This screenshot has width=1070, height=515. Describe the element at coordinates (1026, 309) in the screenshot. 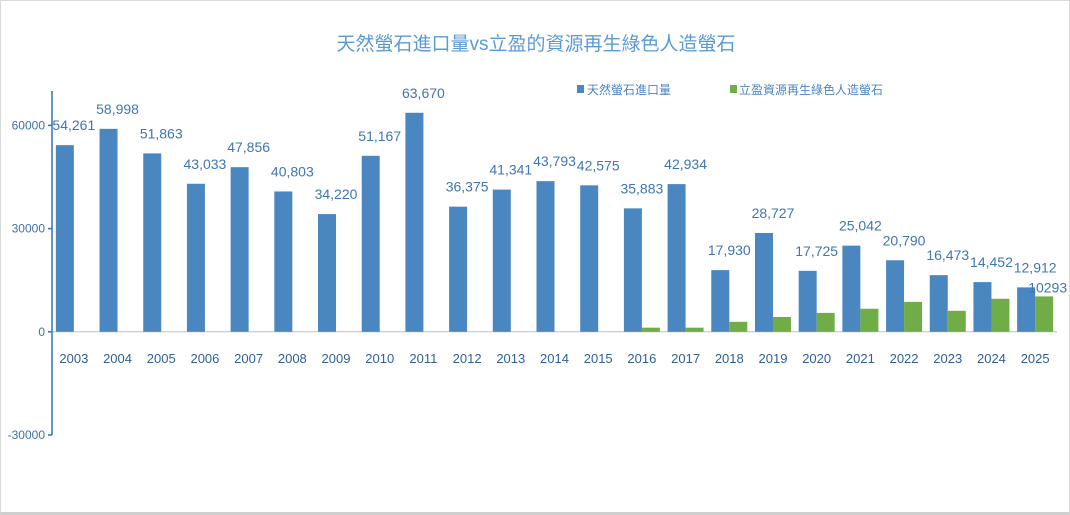

I see `bar-natural-fluorite-2025` at that location.